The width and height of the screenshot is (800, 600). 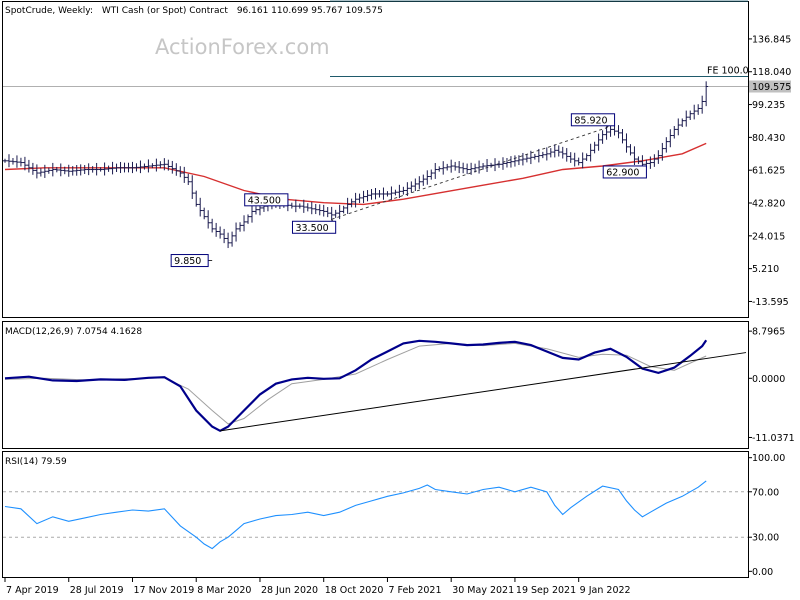 I want to click on x-tick-label: 9 Jan 2022, so click(x=605, y=590).